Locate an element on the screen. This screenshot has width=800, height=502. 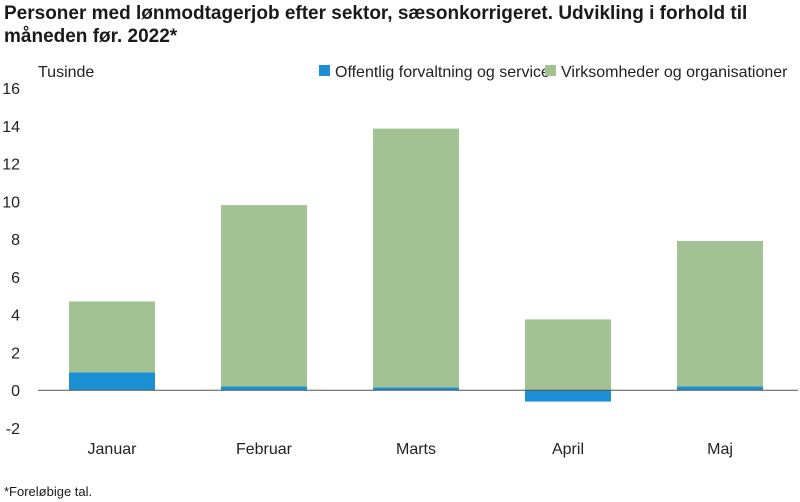
footnote: *Foreløbige tal. is located at coordinates (48, 491).